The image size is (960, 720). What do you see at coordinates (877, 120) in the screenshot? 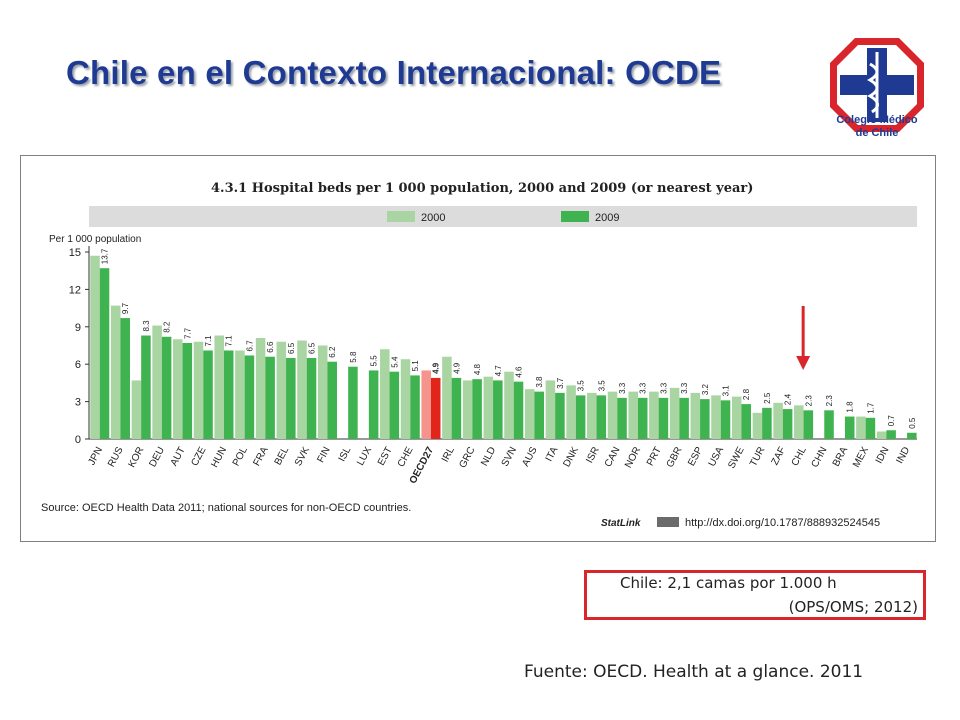
I see `logo-text-line1: Colegio Médico` at bounding box center [877, 120].